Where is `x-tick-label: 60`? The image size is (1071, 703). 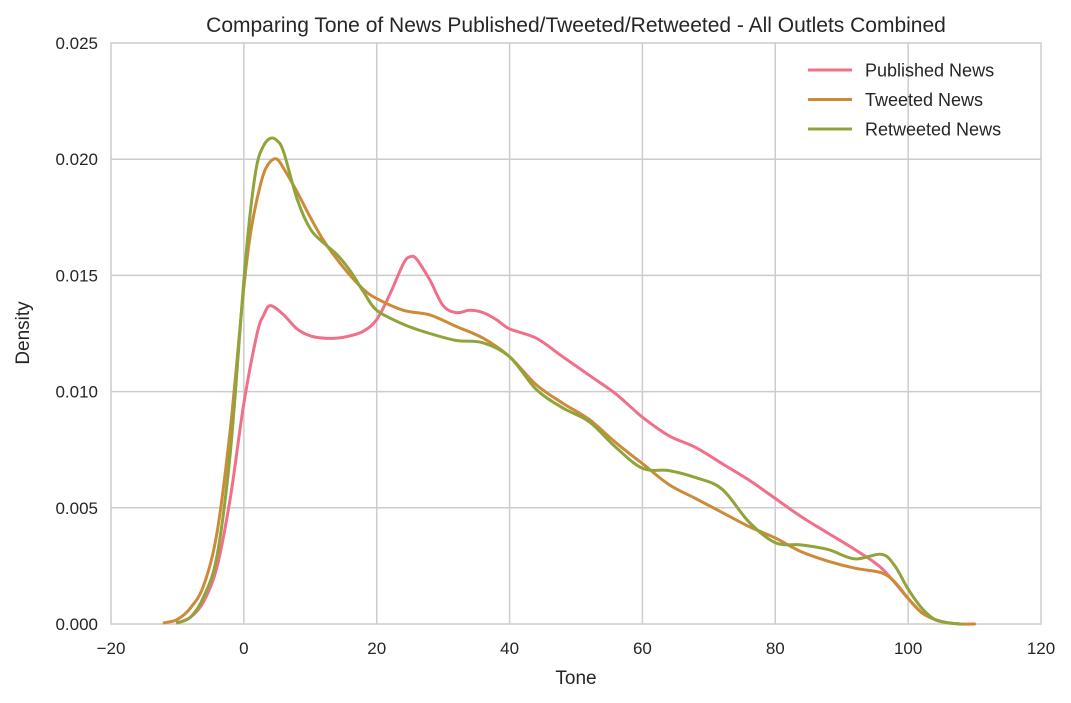 x-tick-label: 60 is located at coordinates (642, 648).